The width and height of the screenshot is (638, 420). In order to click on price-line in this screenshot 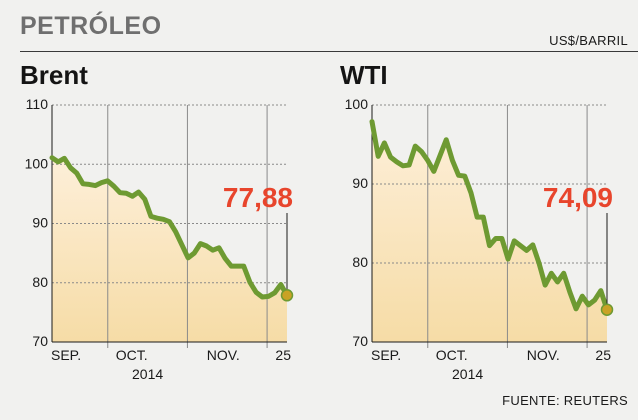, I will do `click(169, 227)`.